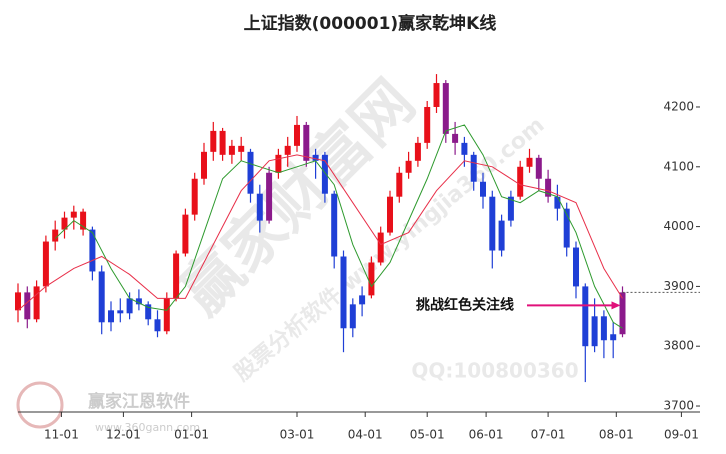  What do you see at coordinates (370, 23) in the screenshot?
I see `chart-title: 上证指数(000001)赢家乾坤K线` at bounding box center [370, 23].